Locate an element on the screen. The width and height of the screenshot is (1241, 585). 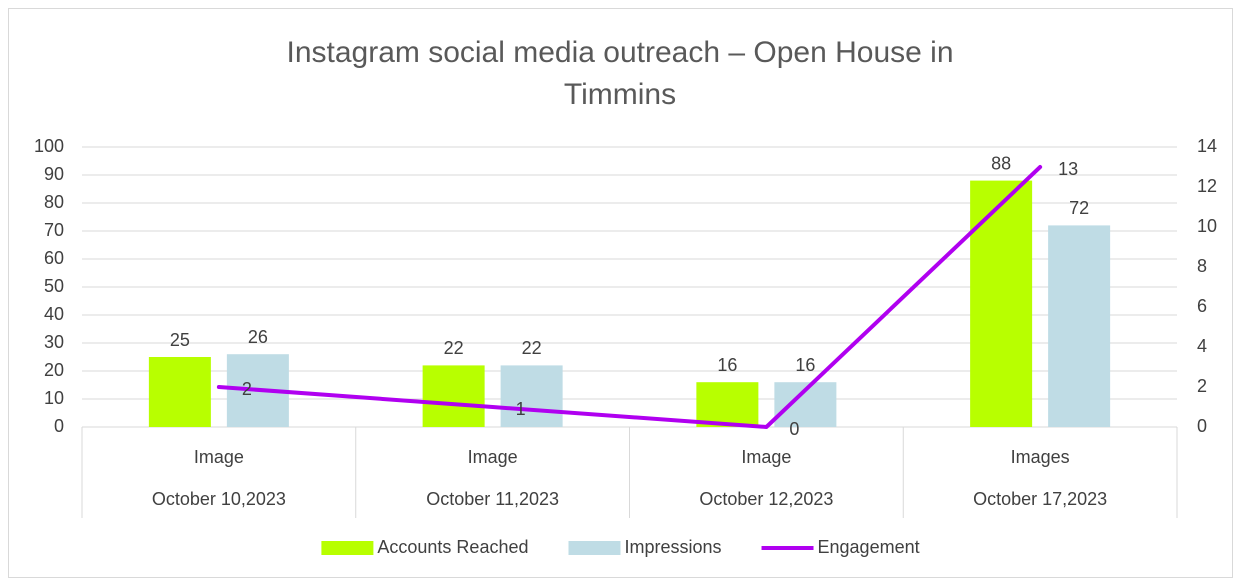
x-tick-label: Images is located at coordinates (1040, 457).